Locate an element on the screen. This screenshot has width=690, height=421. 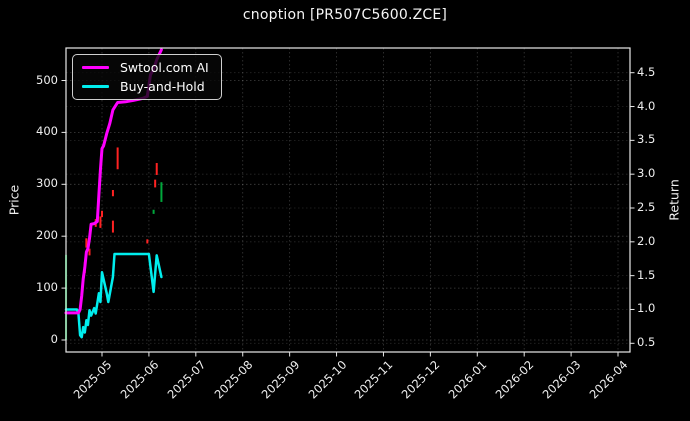
price-tick-label: 500 is located at coordinates (47, 79).